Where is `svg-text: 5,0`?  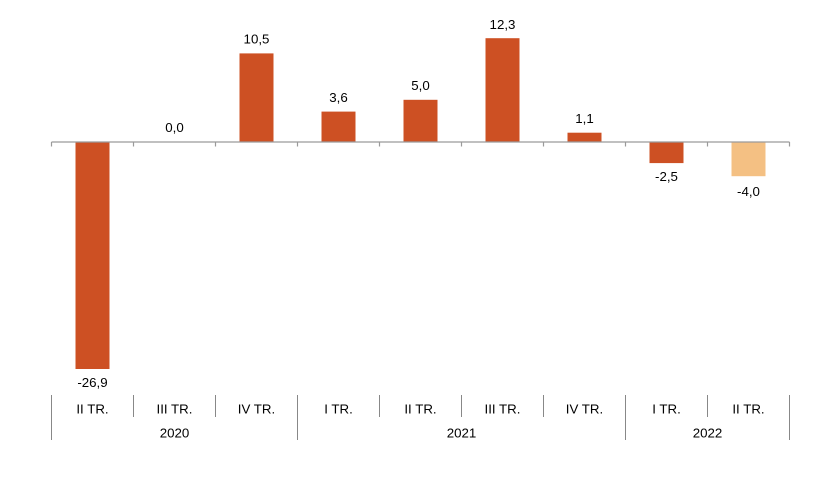 svg-text: 5,0 is located at coordinates (420, 85).